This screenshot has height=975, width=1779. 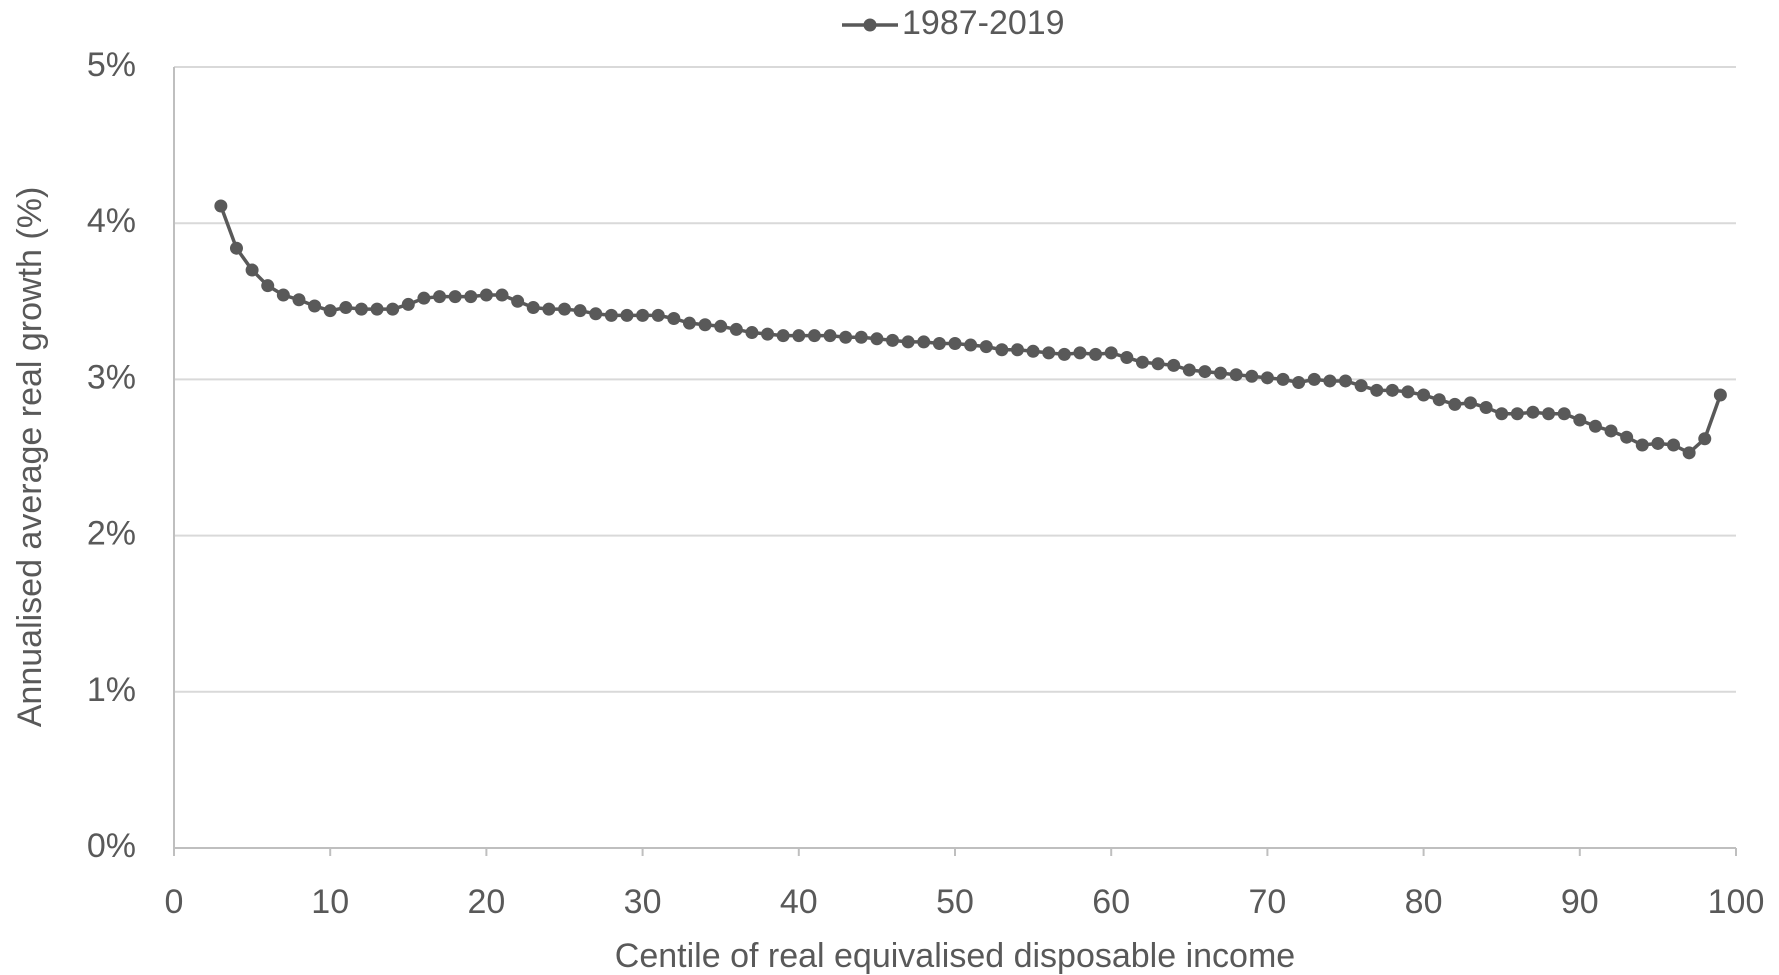 I want to click on x-tick-label: 80, so click(x=1424, y=902).